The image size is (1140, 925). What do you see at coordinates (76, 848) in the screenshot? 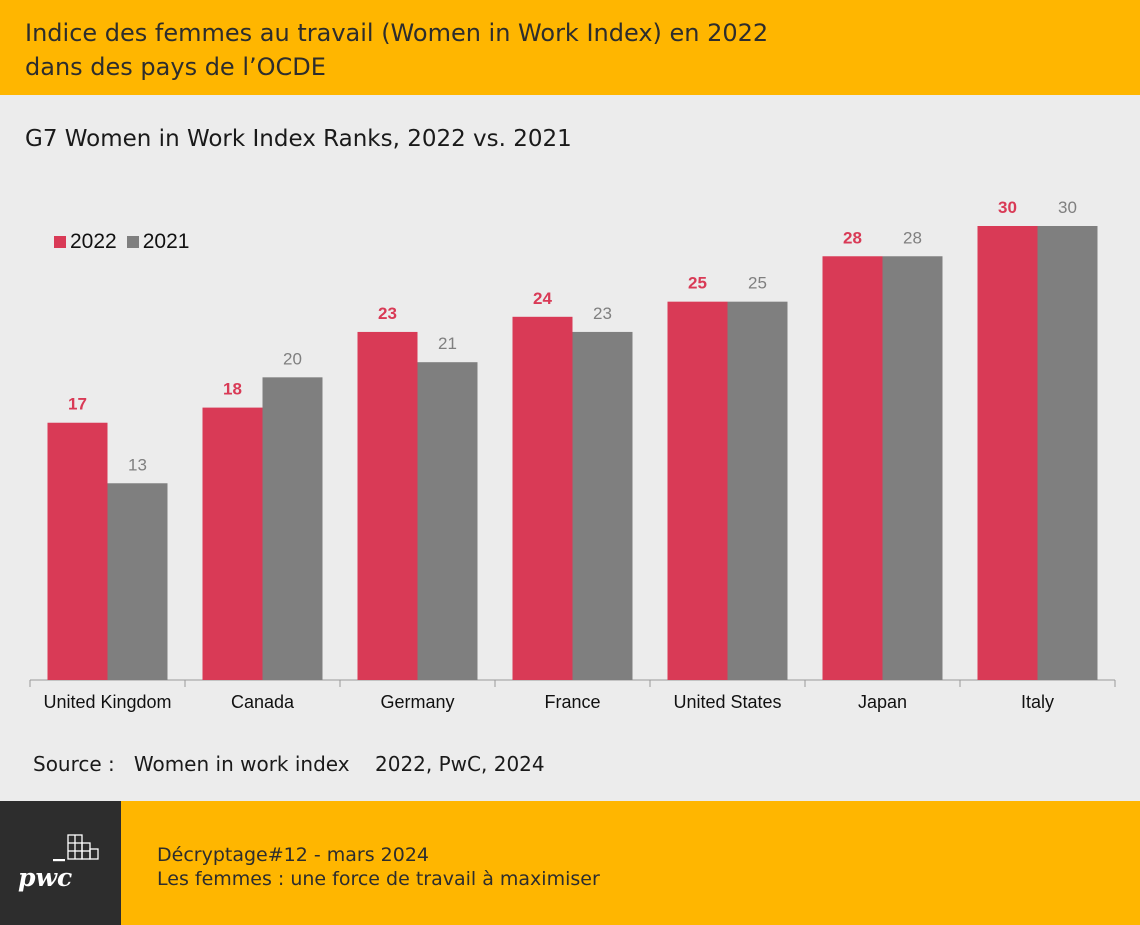
I see `building-icon` at bounding box center [76, 848].